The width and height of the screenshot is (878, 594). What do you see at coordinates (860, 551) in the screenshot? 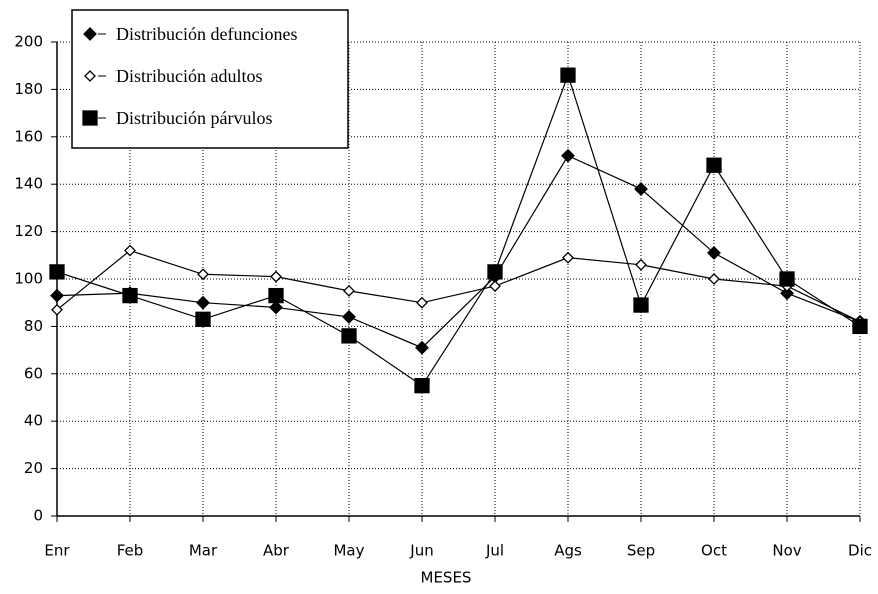
I see `x-tick-label: Dic` at bounding box center [860, 551].